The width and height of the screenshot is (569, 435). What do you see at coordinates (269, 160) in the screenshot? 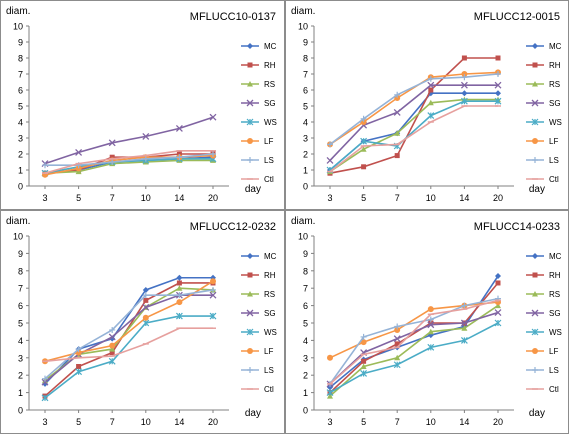
I see `legend-label: LS` at bounding box center [269, 160].